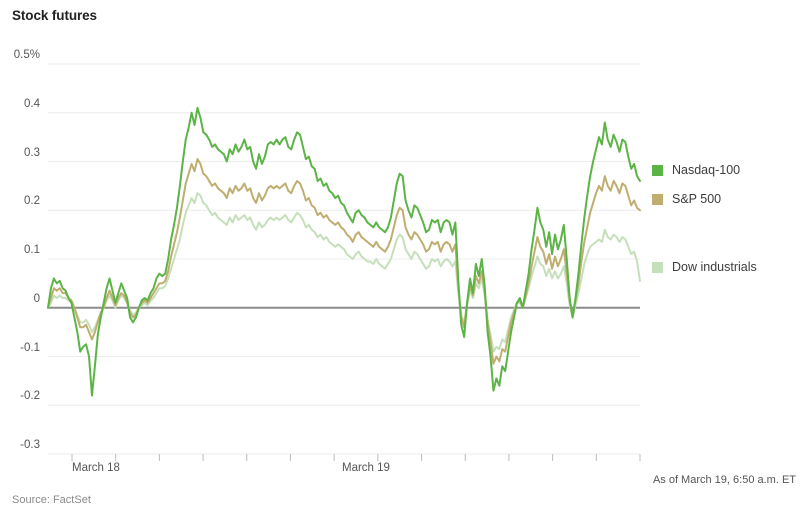 Image resolution: width=806 pixels, height=506 pixels. I want to click on legend-item-label: Dow industrials, so click(714, 267).